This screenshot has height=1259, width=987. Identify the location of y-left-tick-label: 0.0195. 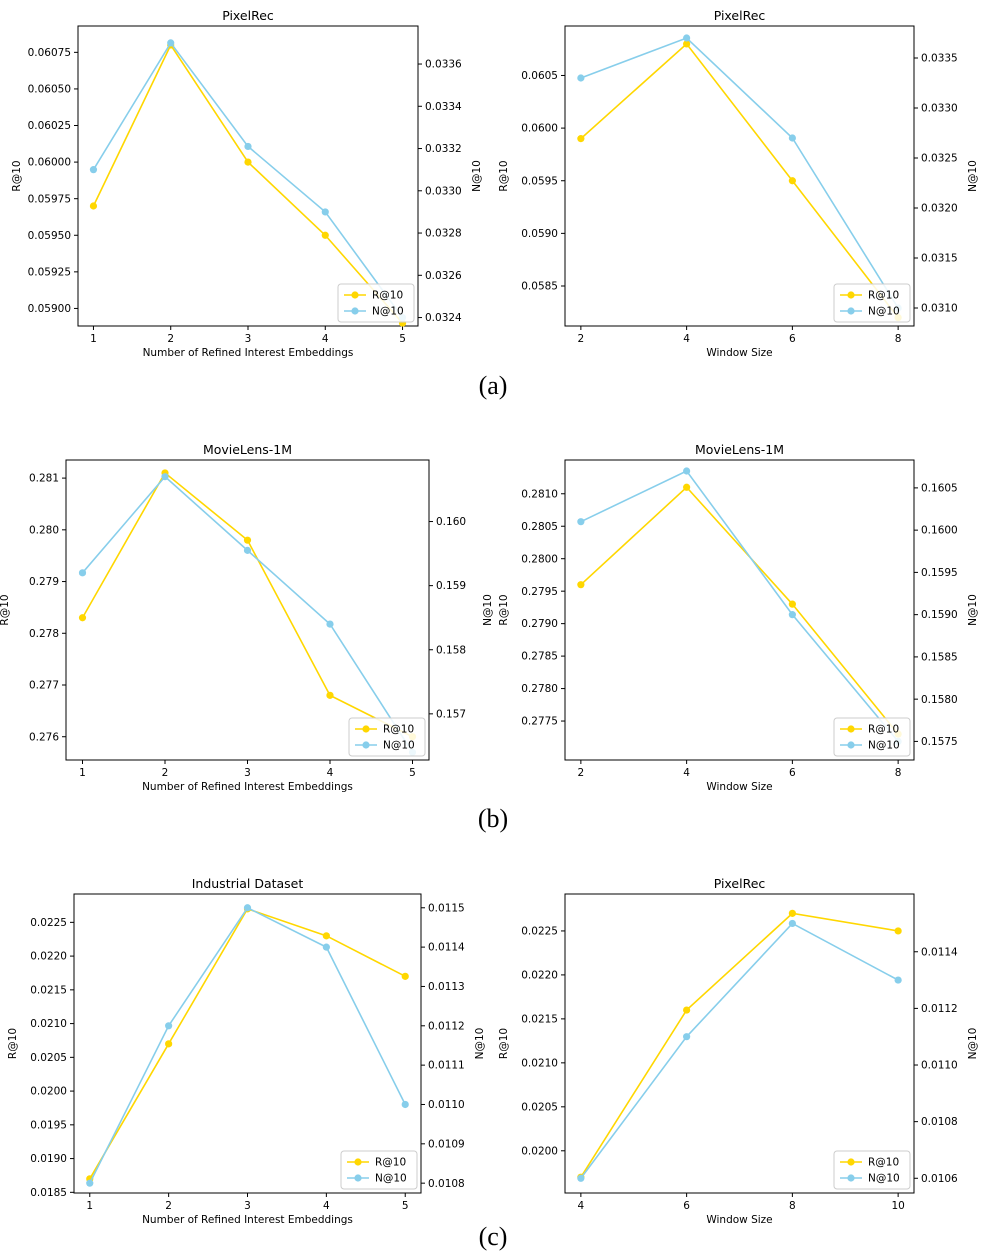
(48, 1125).